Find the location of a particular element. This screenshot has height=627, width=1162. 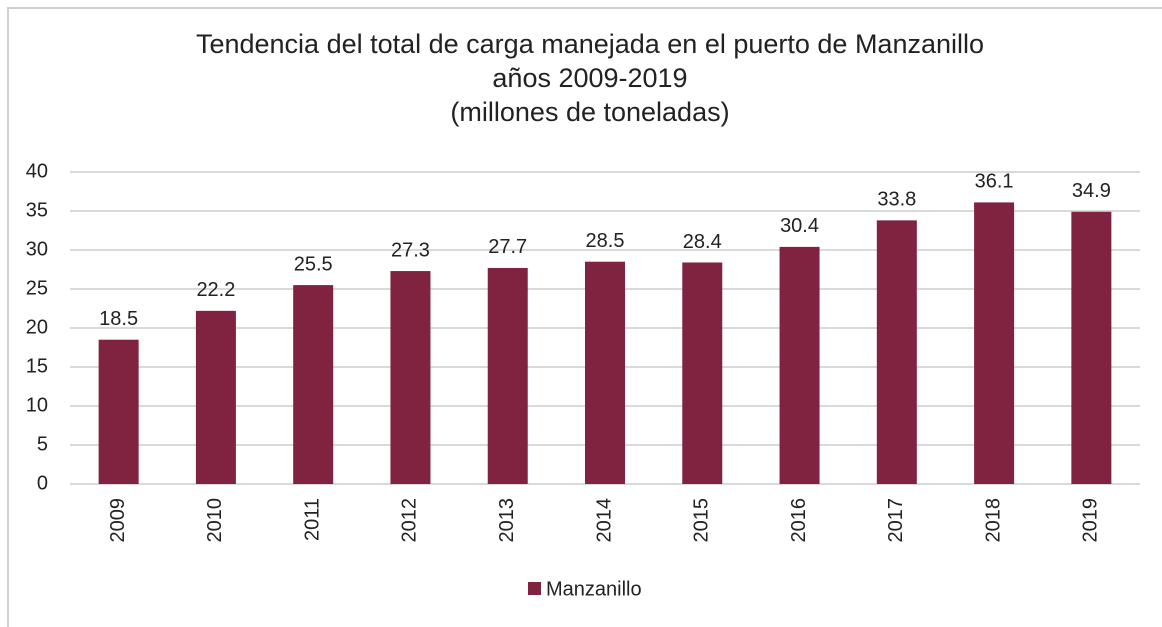

x-tick-label: 2015 is located at coordinates (702, 520).